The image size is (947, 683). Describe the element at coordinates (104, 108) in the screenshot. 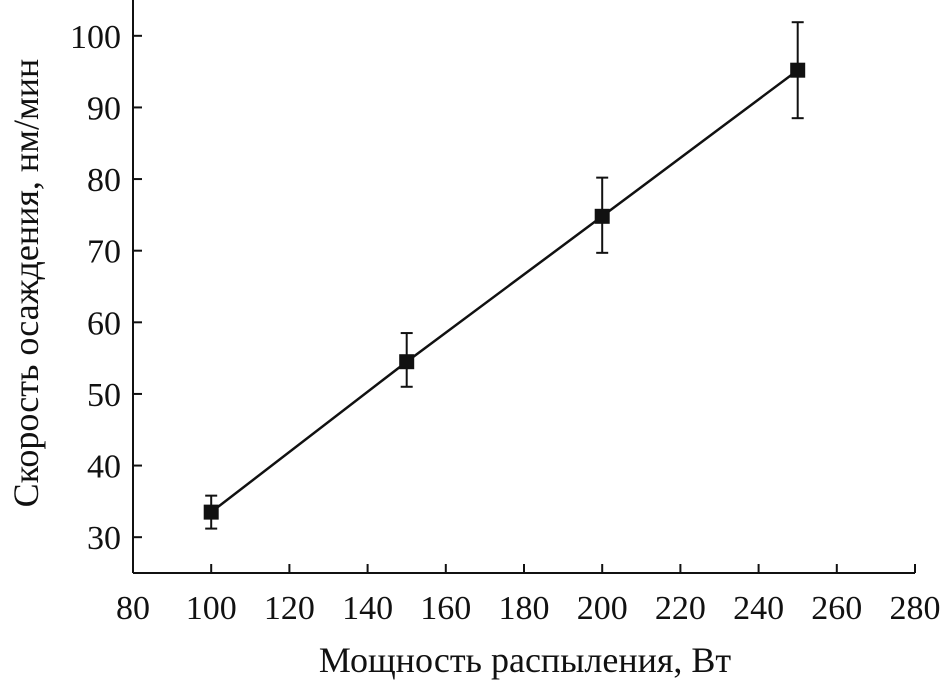

I see `y-tick-label: 90` at that location.